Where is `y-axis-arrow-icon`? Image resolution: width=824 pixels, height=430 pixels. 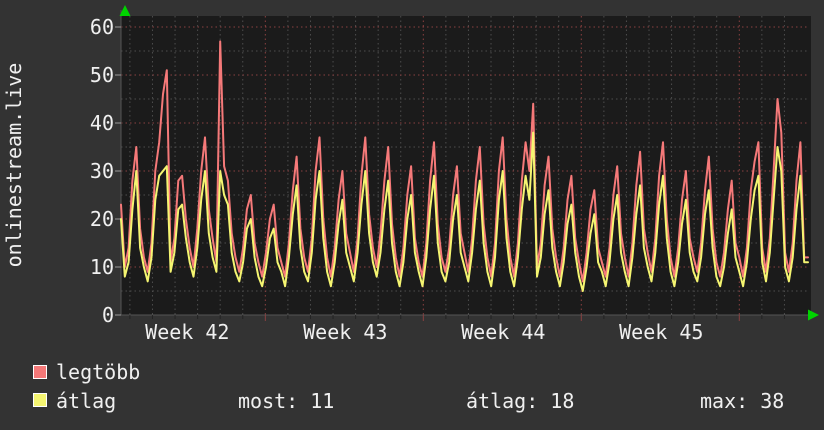 y-axis-arrow-icon is located at coordinates (125, 10).